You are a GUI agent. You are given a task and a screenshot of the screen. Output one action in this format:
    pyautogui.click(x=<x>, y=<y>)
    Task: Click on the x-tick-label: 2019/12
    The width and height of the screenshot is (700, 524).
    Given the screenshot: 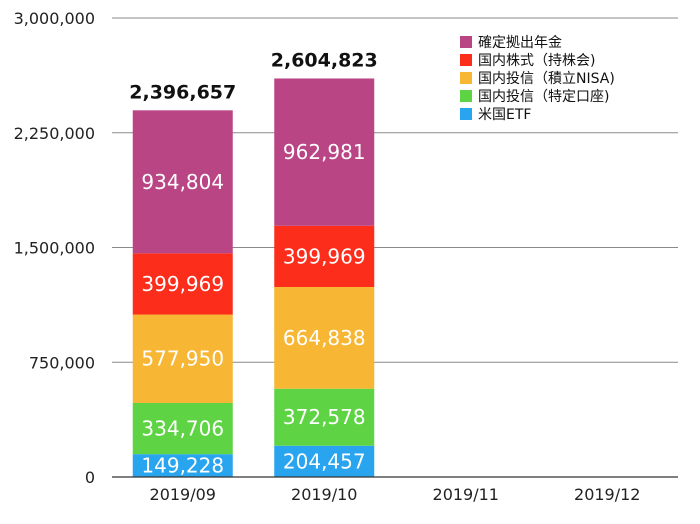 What is the action you would take?
    pyautogui.click(x=607, y=494)
    